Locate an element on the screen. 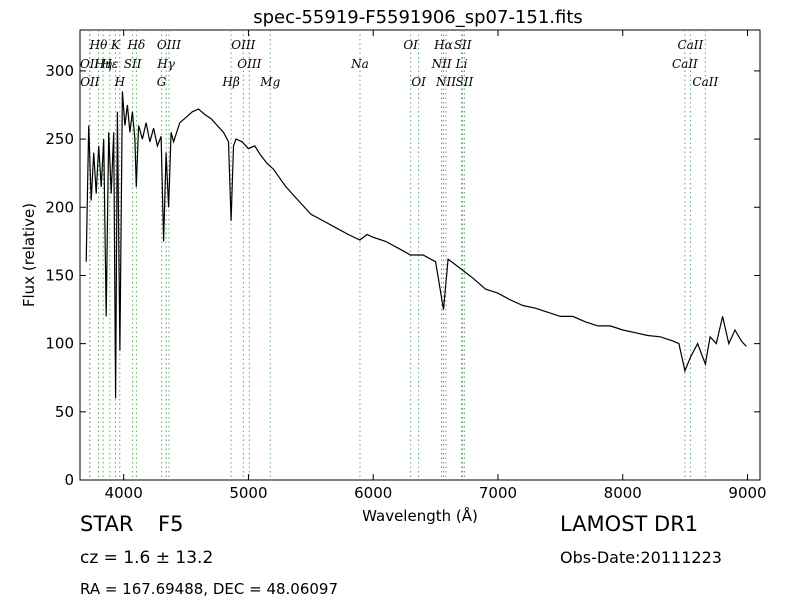 Image resolution: width=800 pixels, height=600 pixels. line-label-22: SII is located at coordinates (463, 45).